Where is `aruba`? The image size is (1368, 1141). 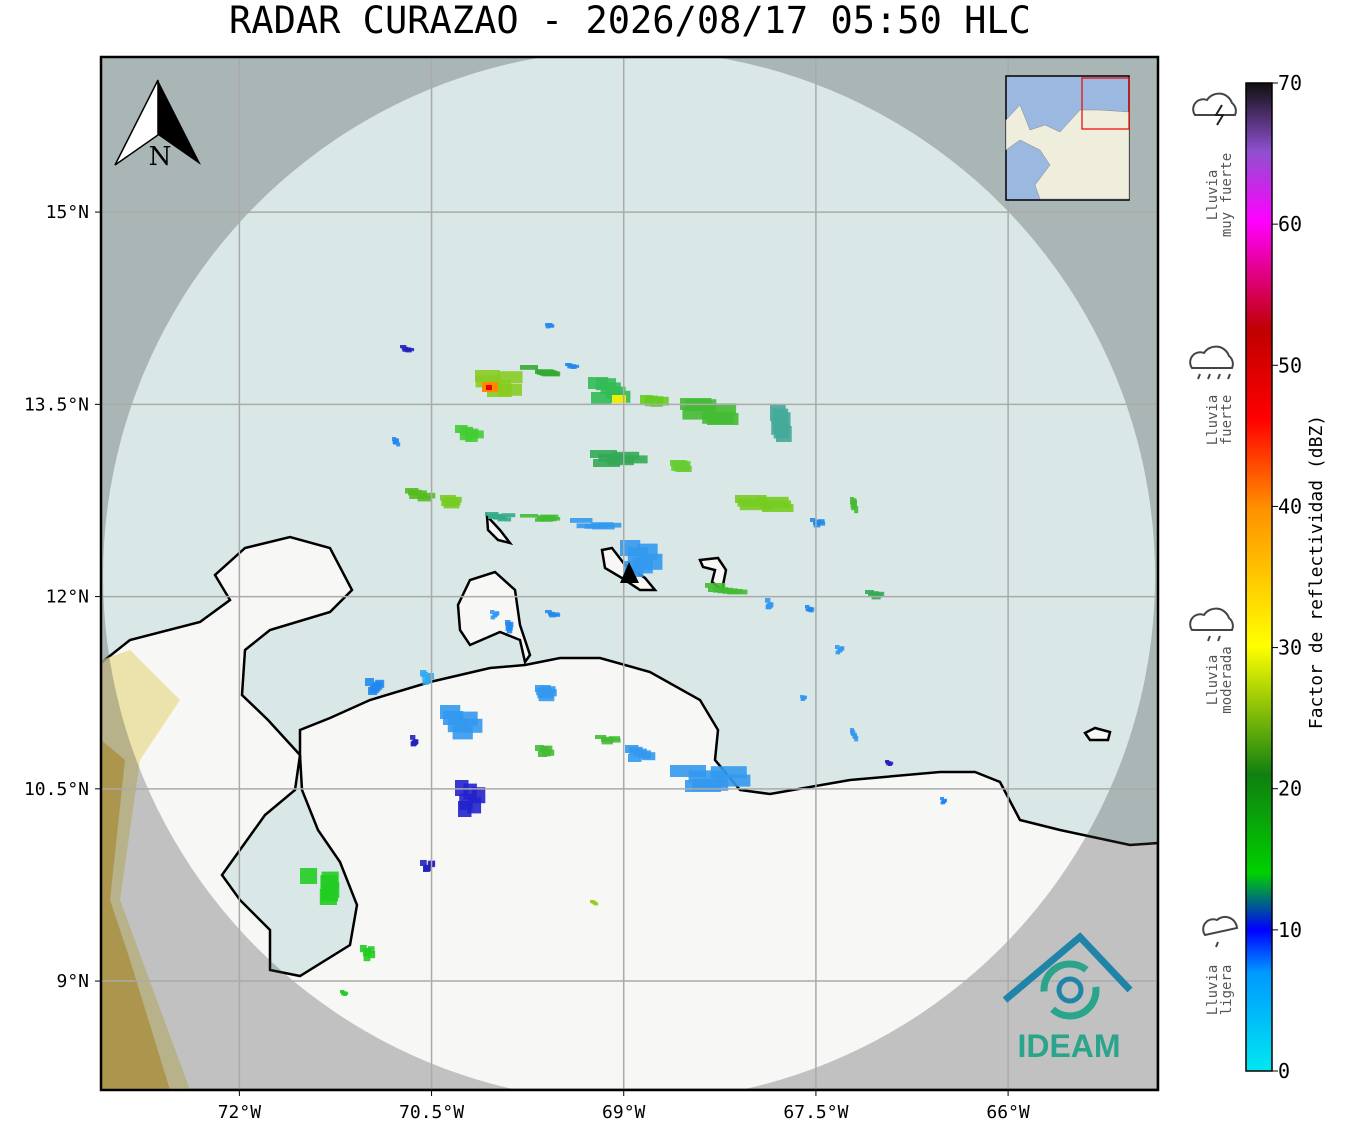
aruba is located at coordinates (499, 529).